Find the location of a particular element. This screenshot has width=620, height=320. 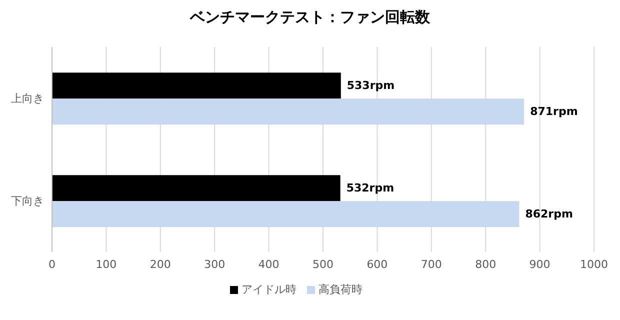

x-tick-label: 1000 is located at coordinates (594, 264).